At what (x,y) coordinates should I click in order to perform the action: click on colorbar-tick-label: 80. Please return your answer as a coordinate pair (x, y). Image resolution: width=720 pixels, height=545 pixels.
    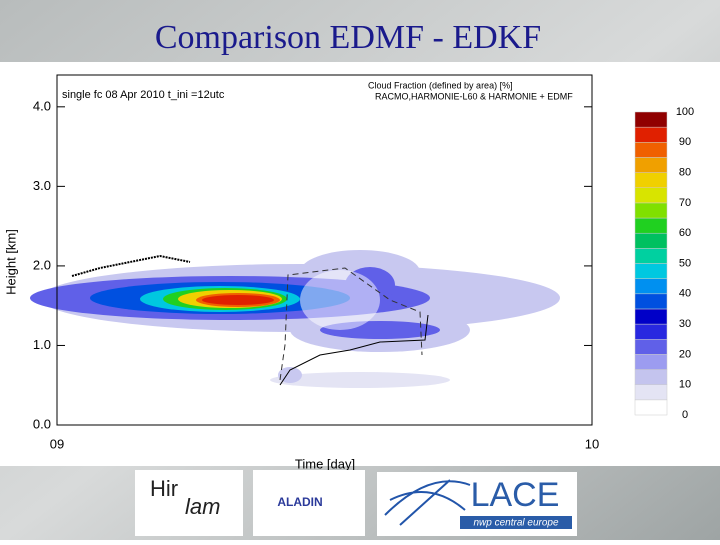
    Looking at the image, I should click on (685, 173).